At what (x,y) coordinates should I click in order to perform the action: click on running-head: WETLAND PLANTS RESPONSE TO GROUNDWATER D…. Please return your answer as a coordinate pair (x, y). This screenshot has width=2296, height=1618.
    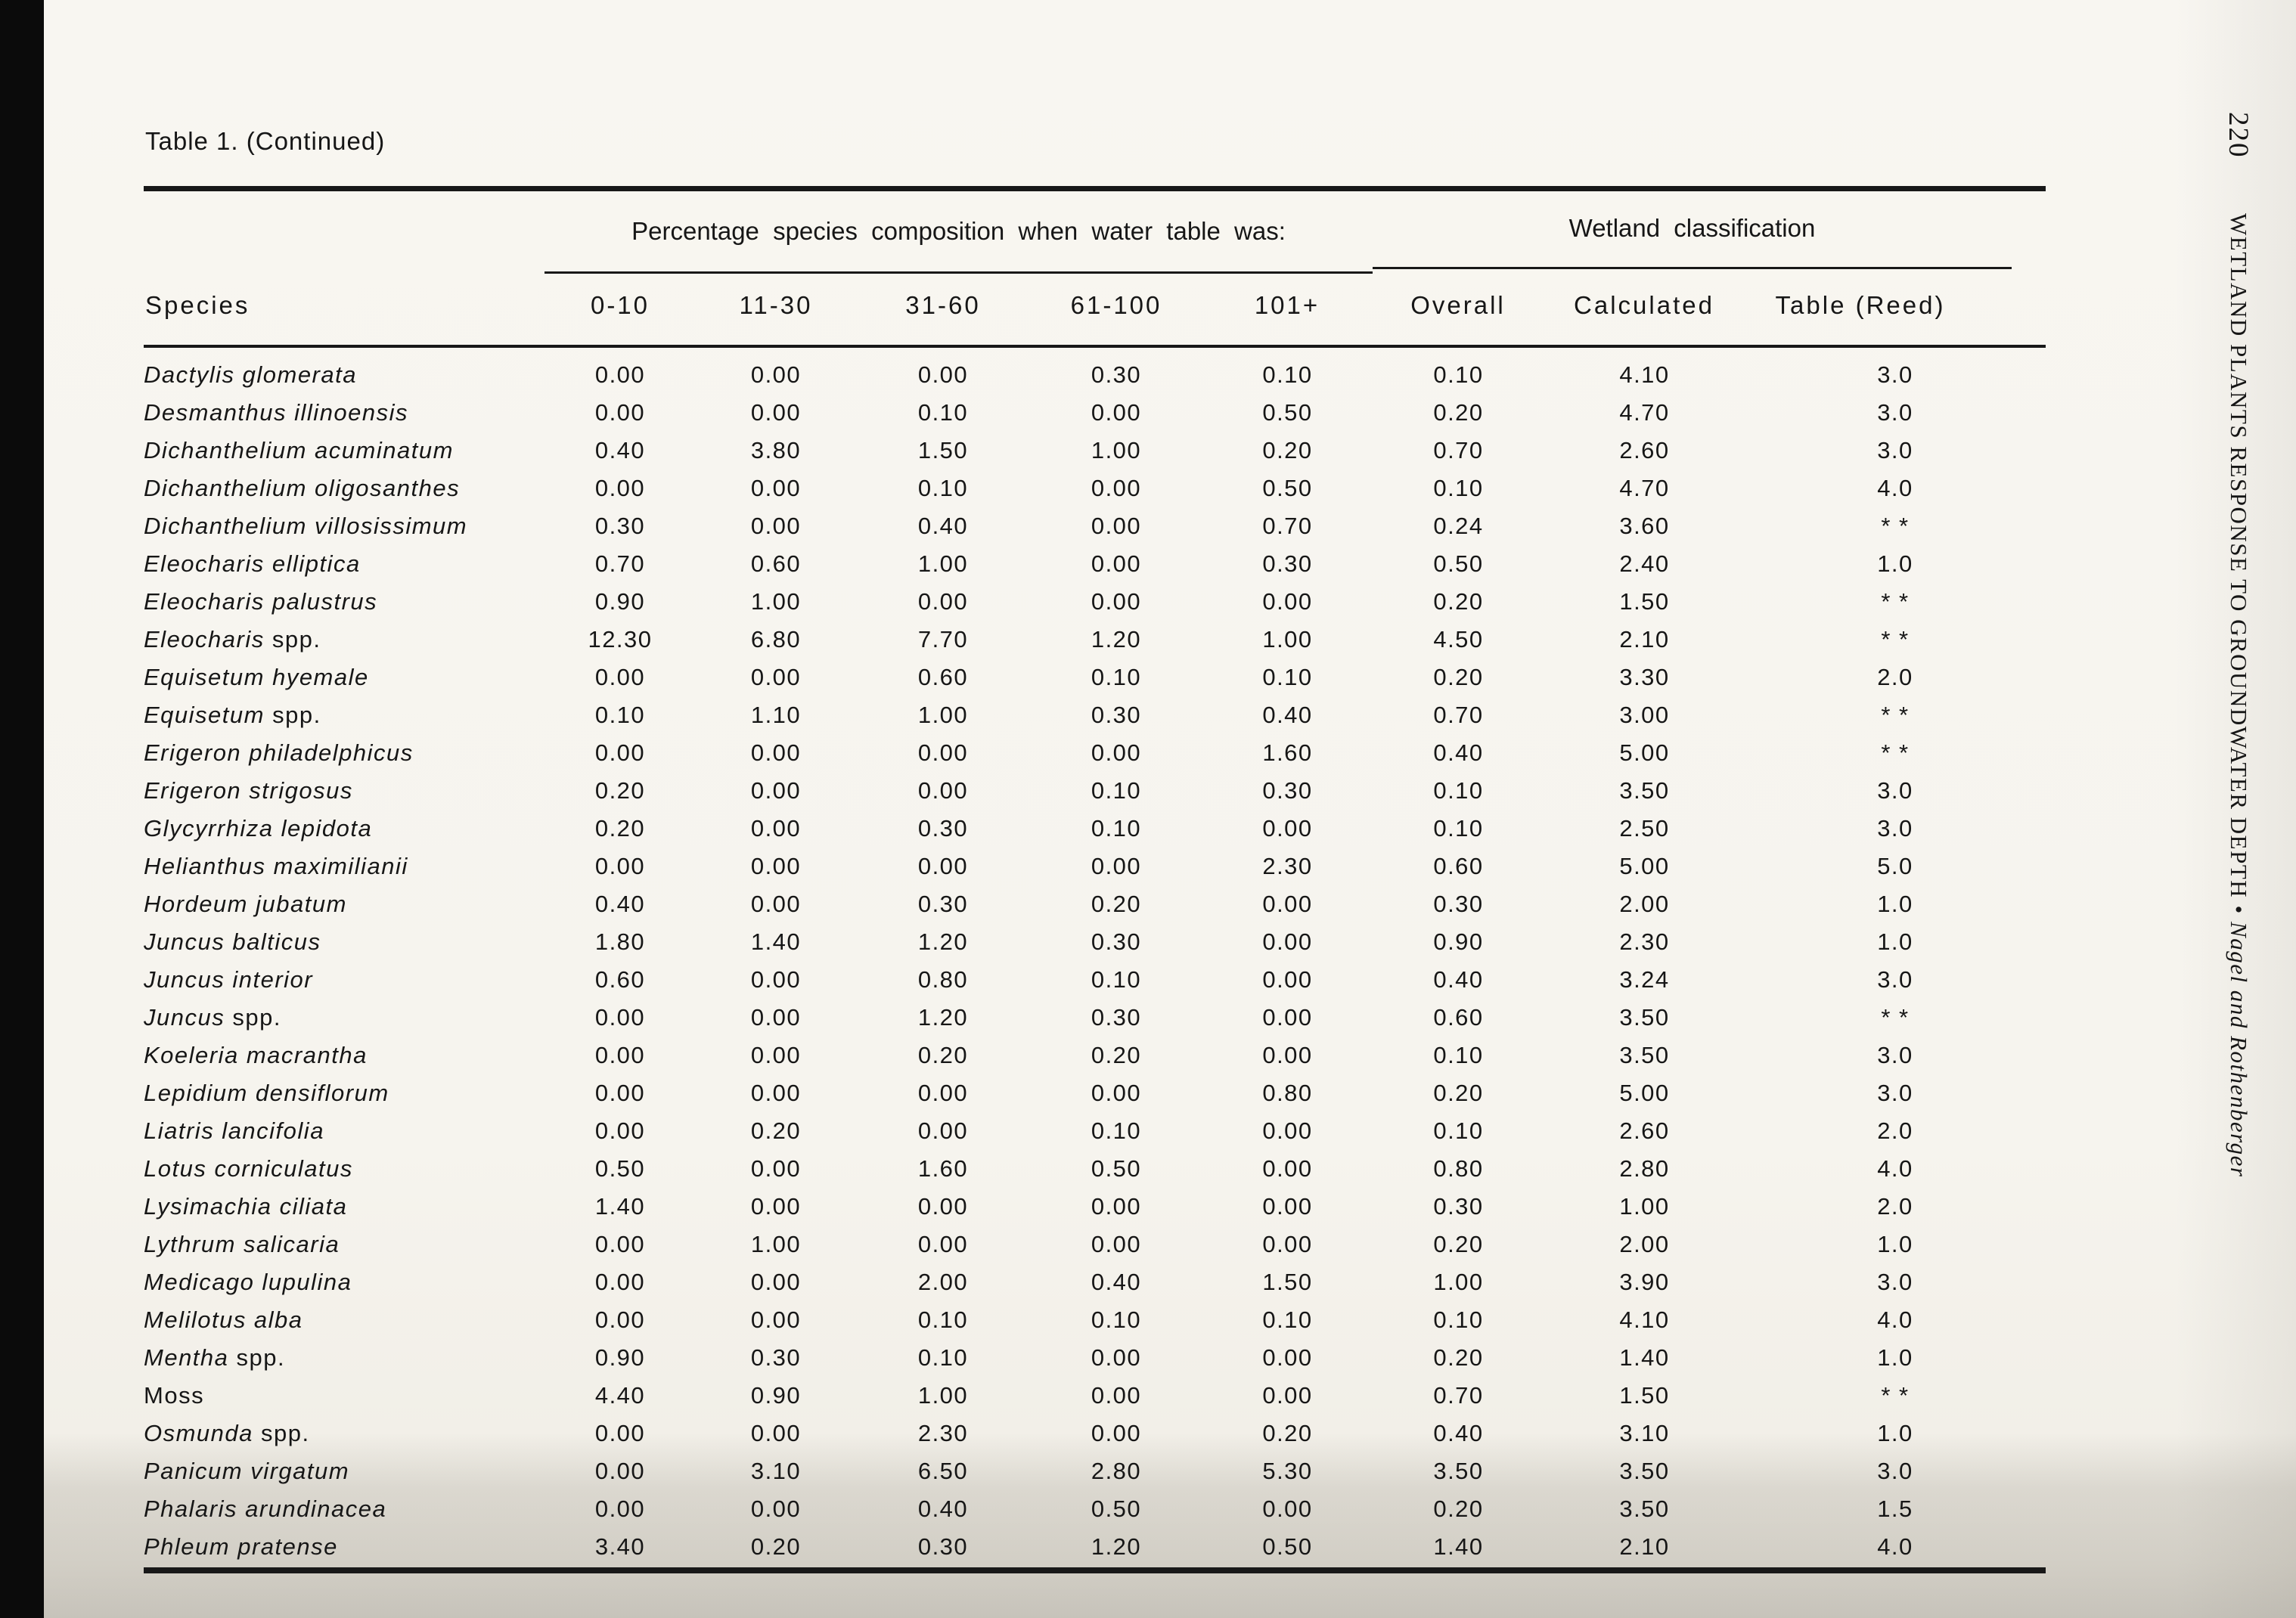
    Looking at the image, I should click on (2238, 695).